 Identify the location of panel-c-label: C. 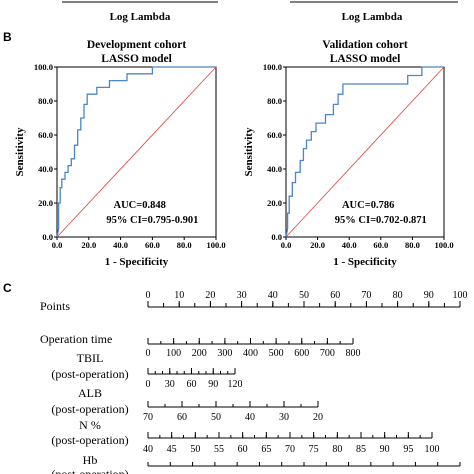
(7, 288).